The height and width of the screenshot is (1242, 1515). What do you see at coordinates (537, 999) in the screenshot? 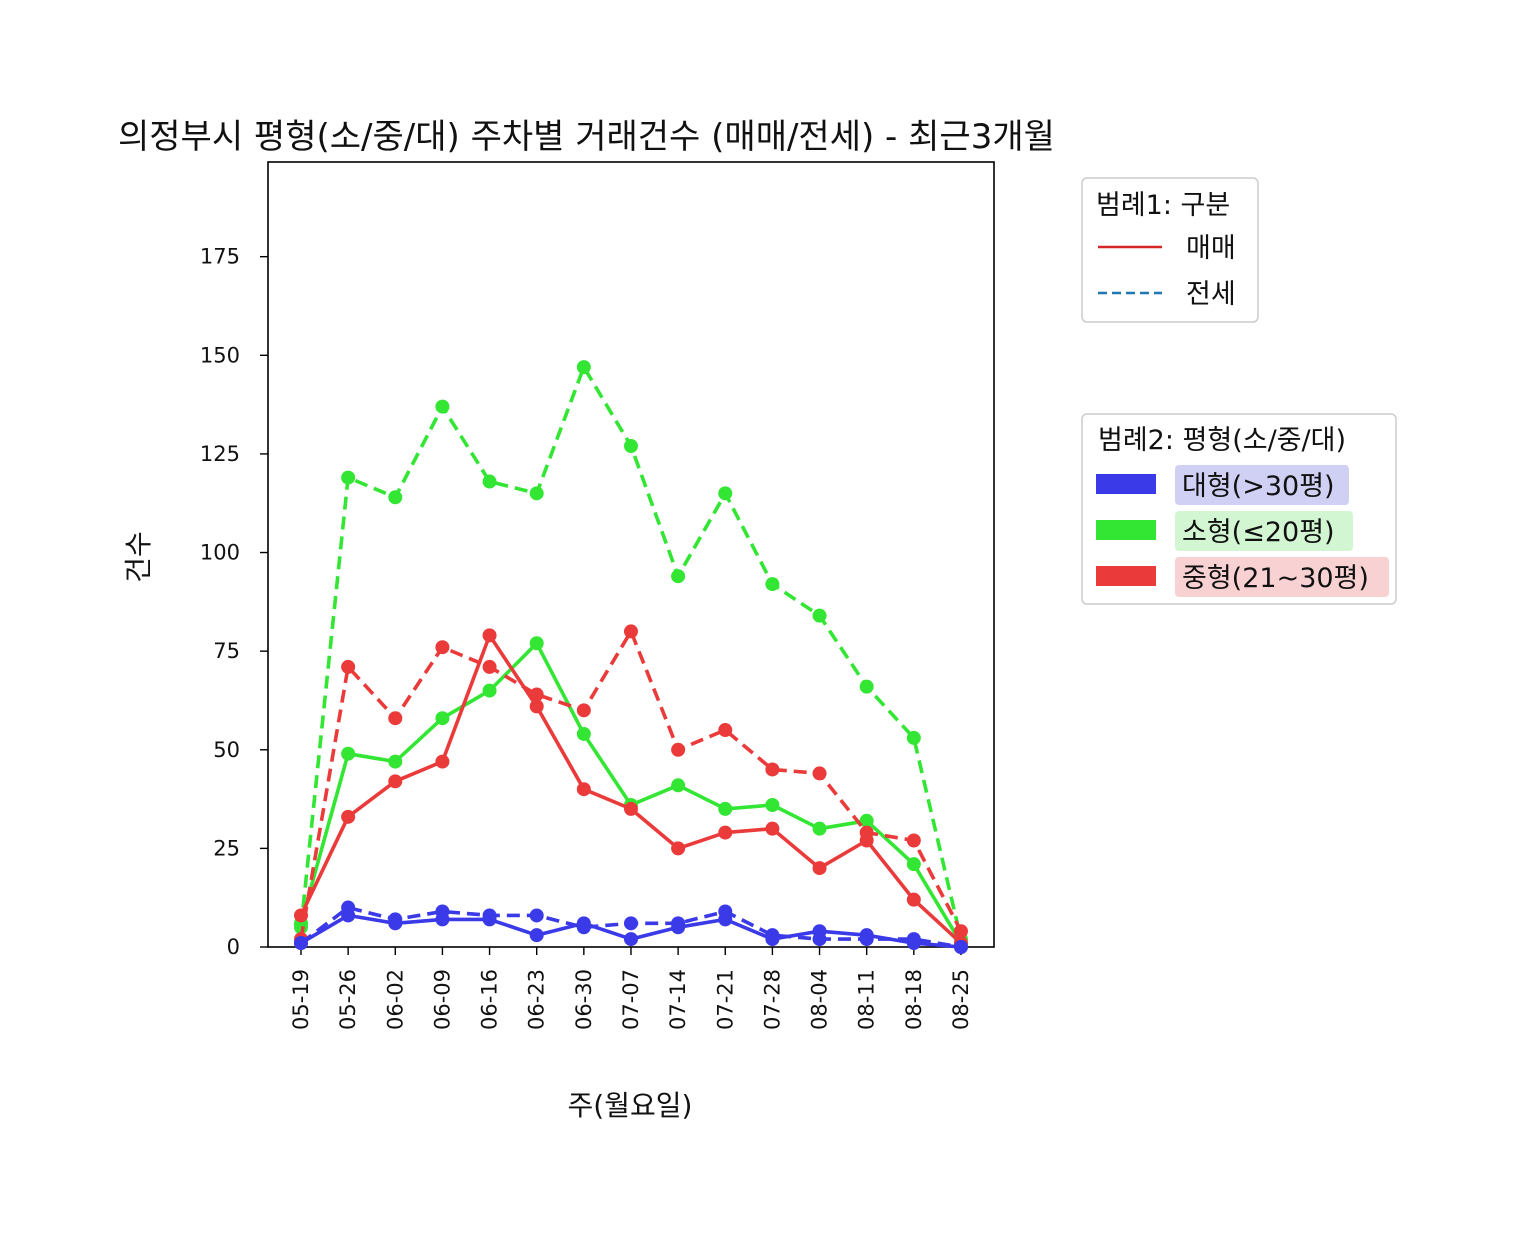
I see `x-tick-label: 06-23` at bounding box center [537, 999].